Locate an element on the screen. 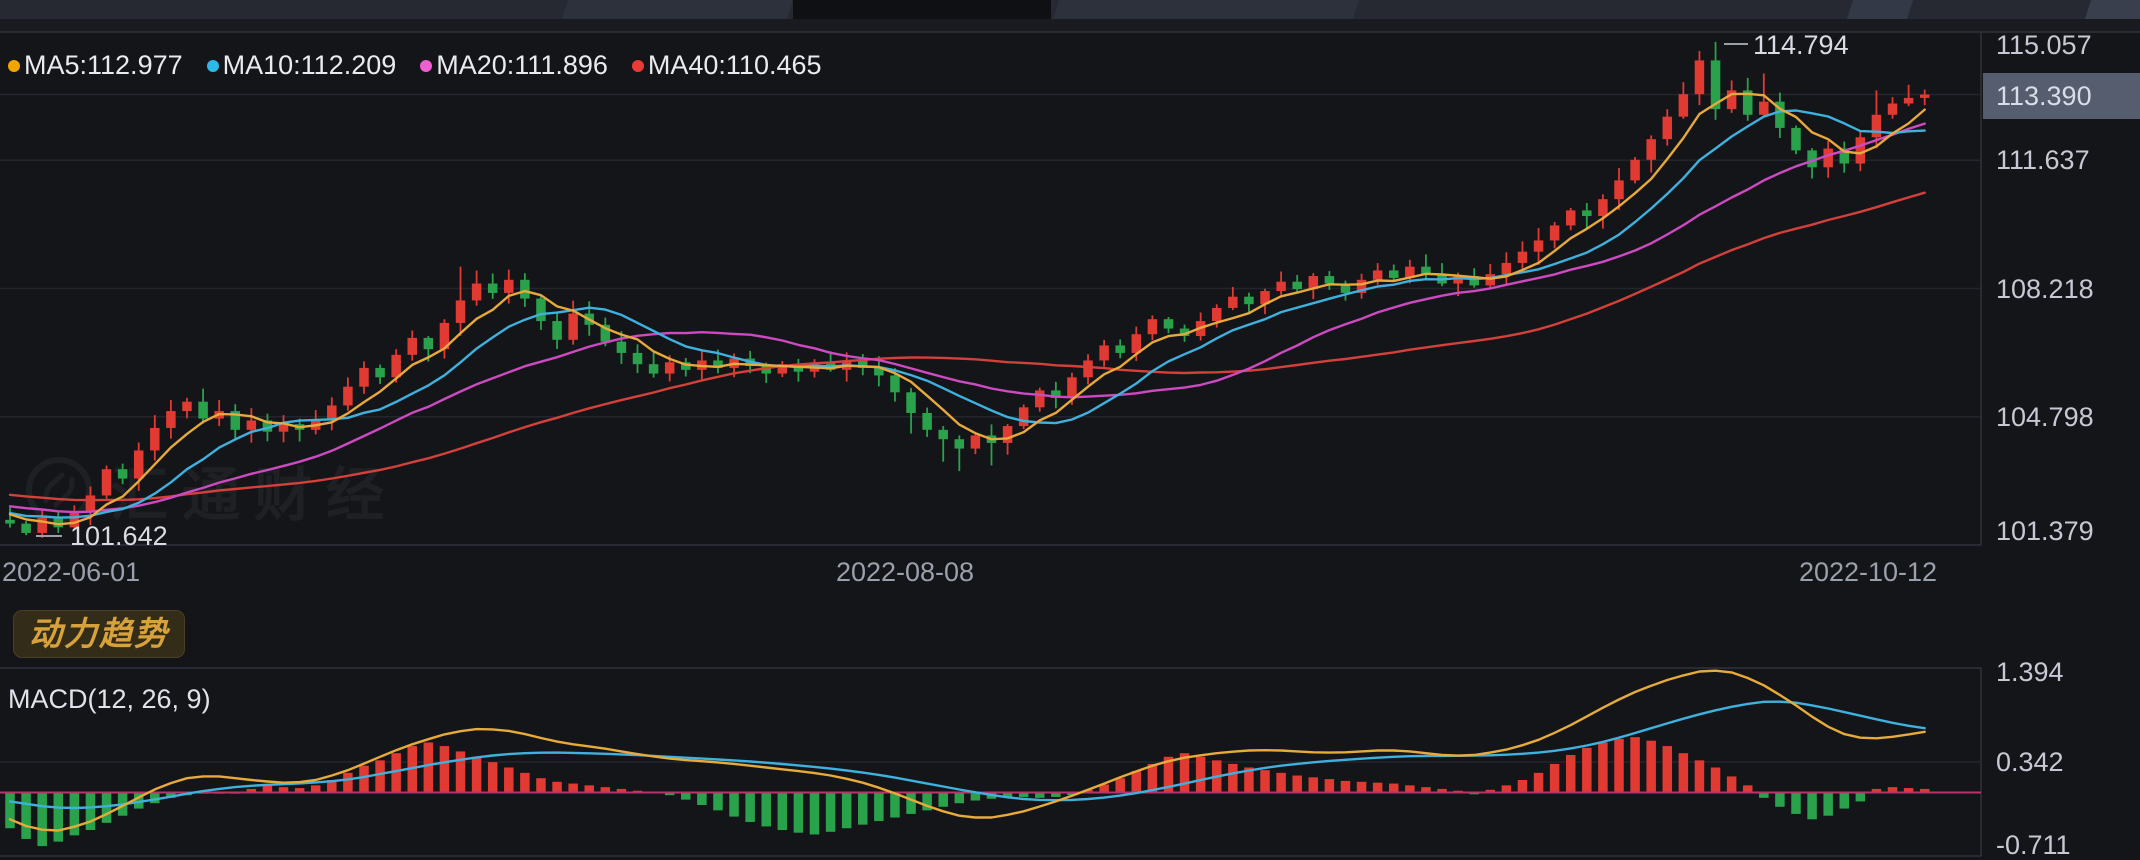 The image size is (2140, 860). top-chrome-strip is located at coordinates (1070, 9).